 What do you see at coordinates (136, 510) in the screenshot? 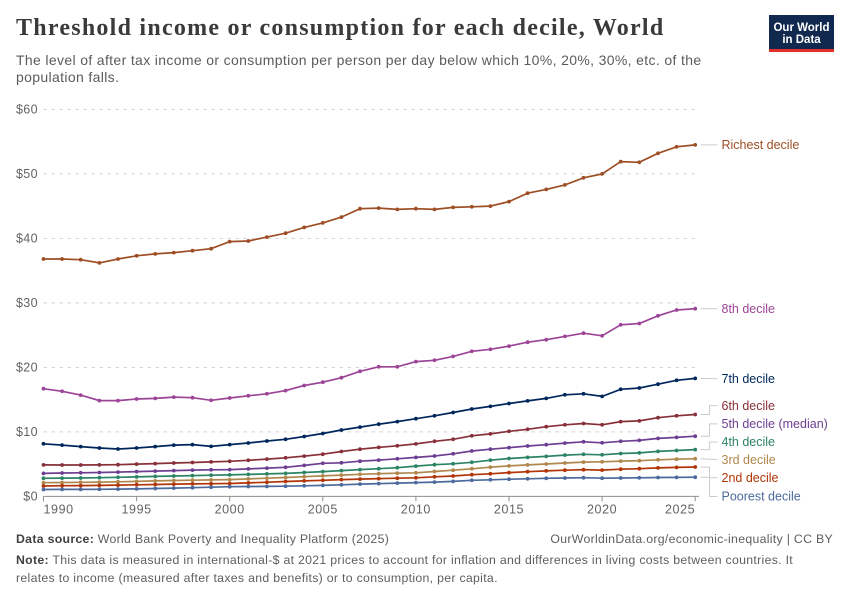
I see `svg-text: 1995` at bounding box center [136, 510].